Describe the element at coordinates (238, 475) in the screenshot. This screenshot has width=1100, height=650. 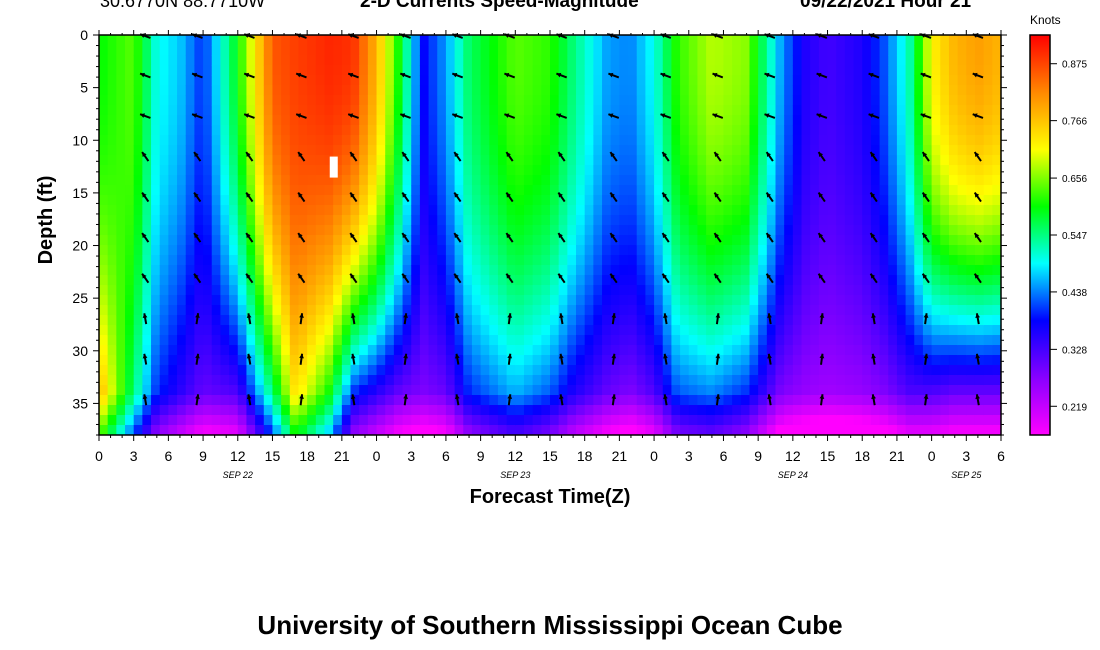
I see `date-label: SEP 22` at that location.